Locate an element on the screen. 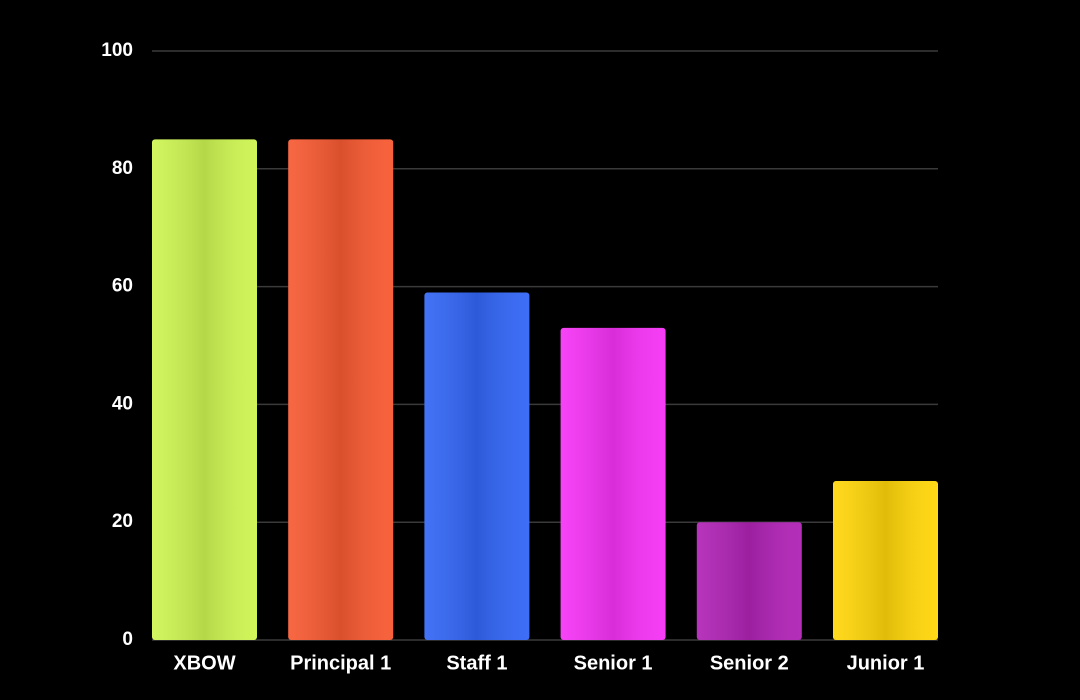 This screenshot has width=1080, height=700. y-tick-label: 0 is located at coordinates (127, 639).